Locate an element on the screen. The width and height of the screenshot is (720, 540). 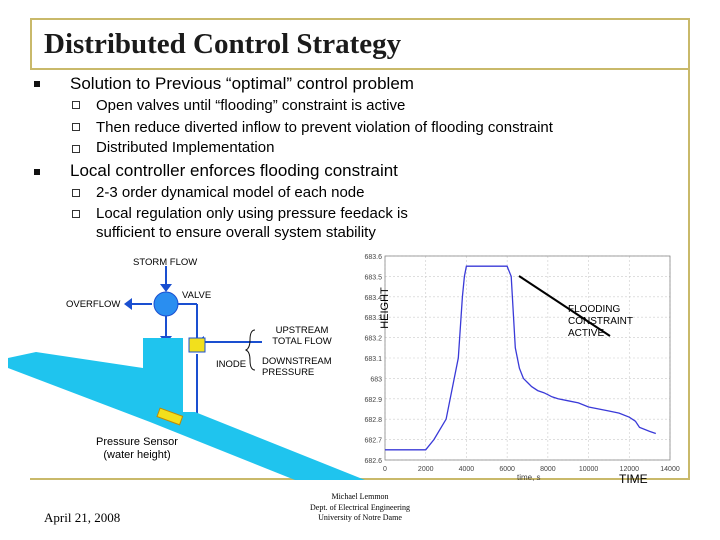
x-tick-label: 0 is located at coordinates (385, 469).